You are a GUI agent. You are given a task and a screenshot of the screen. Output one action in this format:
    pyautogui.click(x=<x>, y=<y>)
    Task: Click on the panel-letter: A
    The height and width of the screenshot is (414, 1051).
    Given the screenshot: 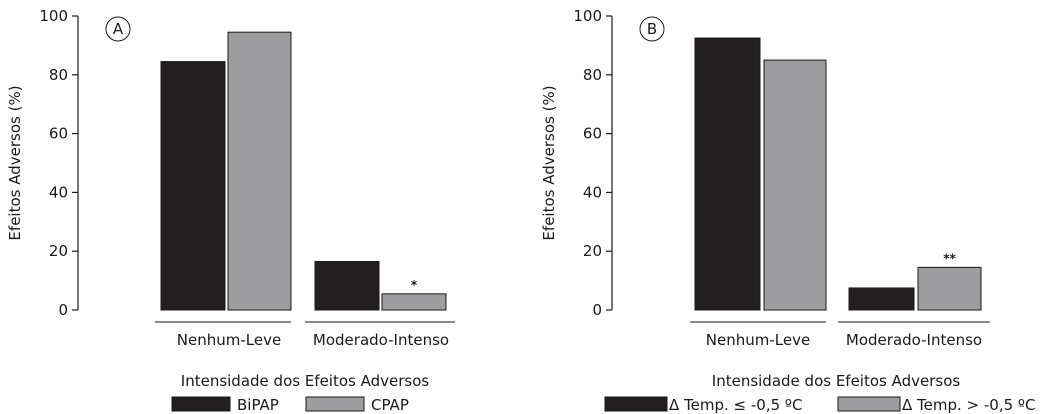 What is the action you would take?
    pyautogui.click(x=118, y=29)
    